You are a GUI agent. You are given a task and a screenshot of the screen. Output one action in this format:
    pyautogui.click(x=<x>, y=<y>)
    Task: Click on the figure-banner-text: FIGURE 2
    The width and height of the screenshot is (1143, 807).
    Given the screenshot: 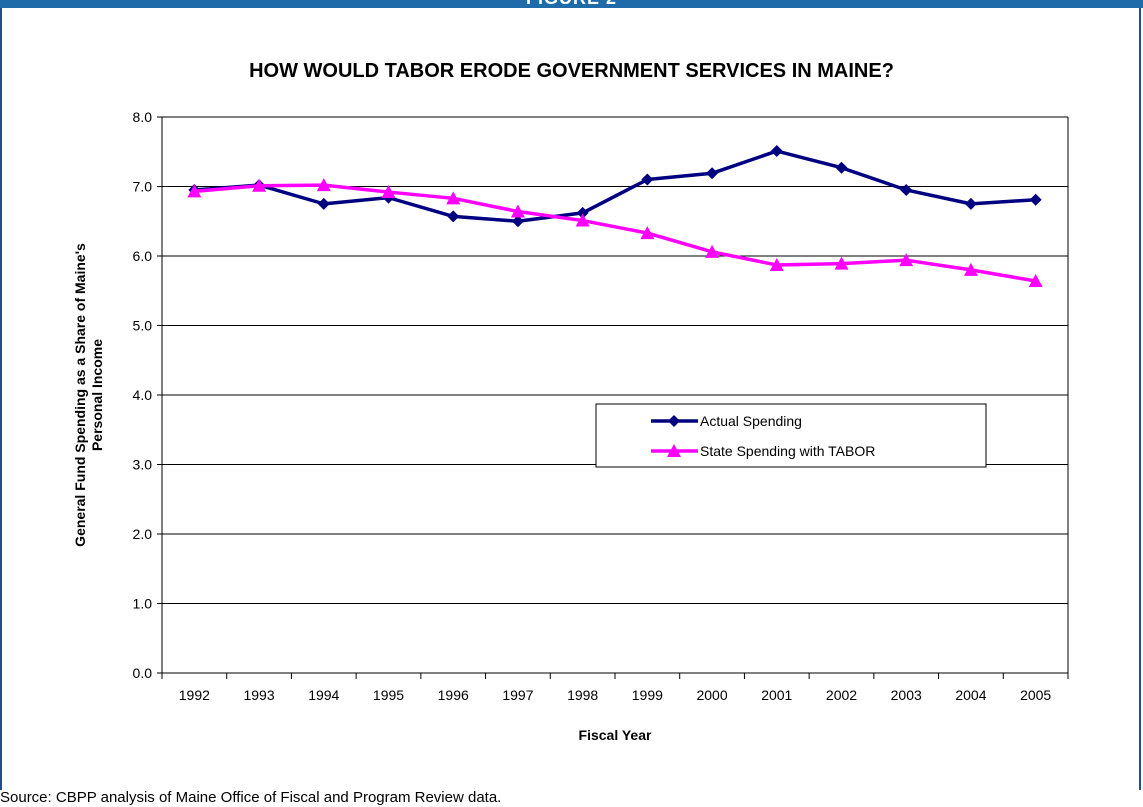 What is the action you would take?
    pyautogui.click(x=571, y=4)
    